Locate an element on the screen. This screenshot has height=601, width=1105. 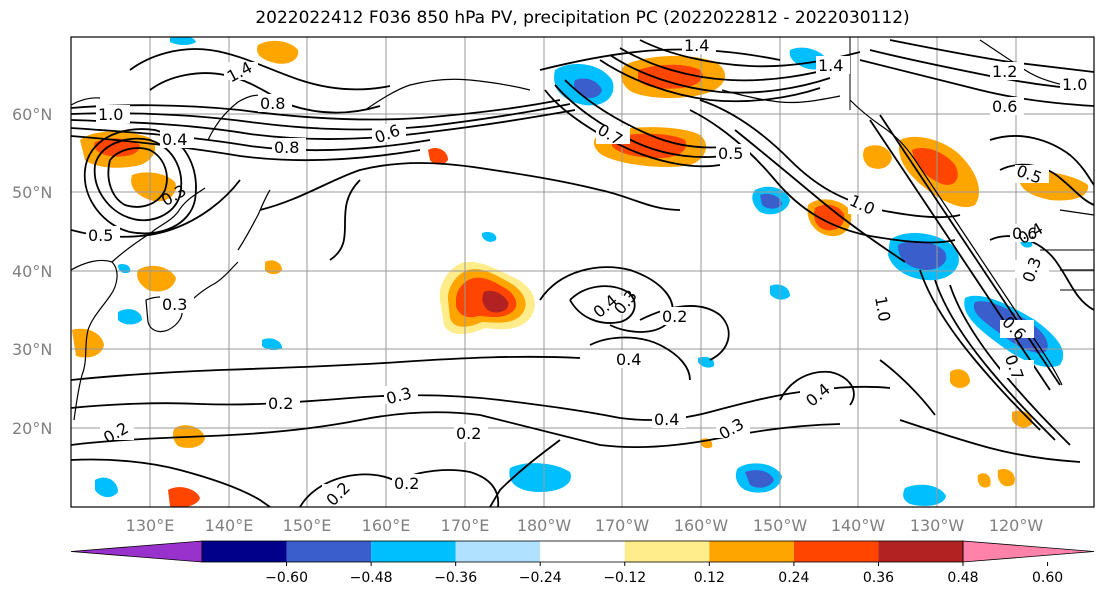
colorbar-tick-label: −0.60 is located at coordinates (286, 578).